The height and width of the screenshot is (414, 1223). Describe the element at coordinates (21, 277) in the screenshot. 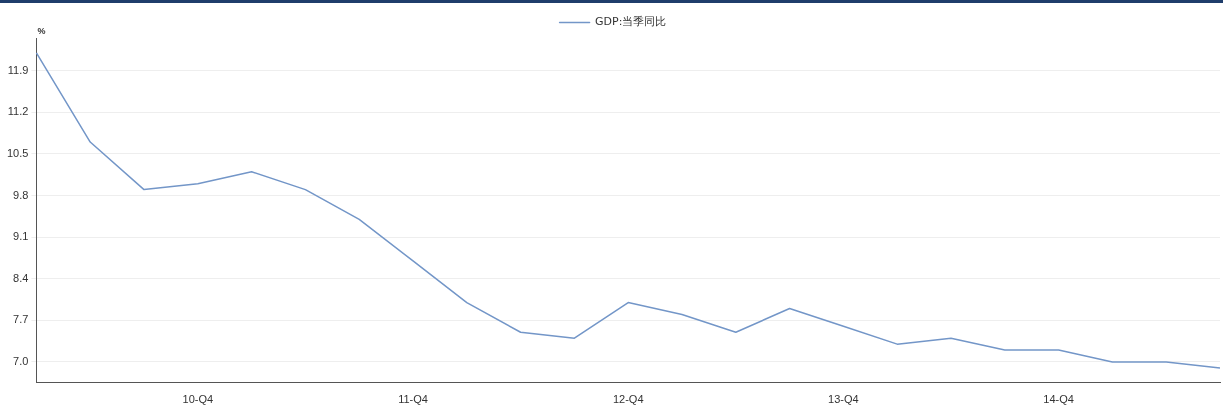

I see `y-tick-label: 8.4` at that location.